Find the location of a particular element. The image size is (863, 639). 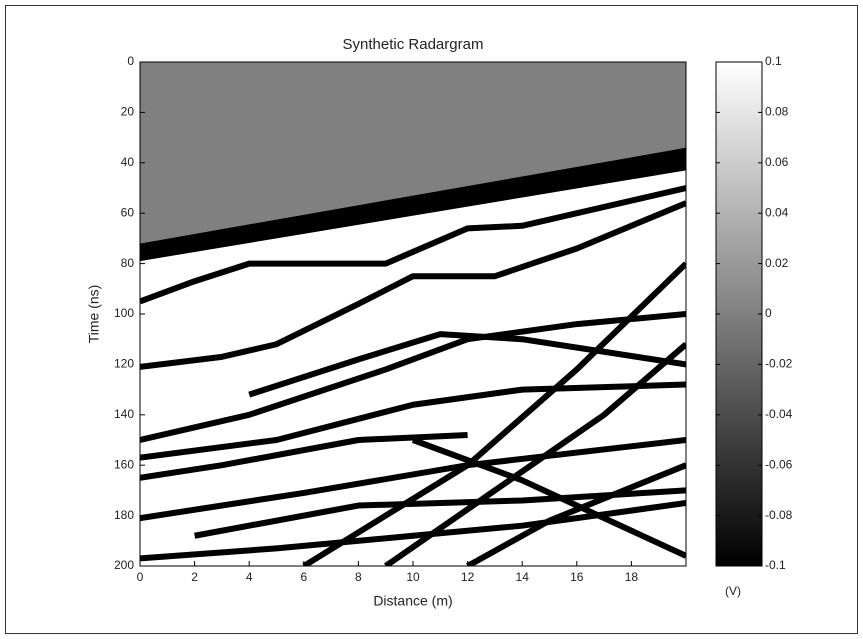

colorbar-tick-label: 0.1 is located at coordinates (773, 61).